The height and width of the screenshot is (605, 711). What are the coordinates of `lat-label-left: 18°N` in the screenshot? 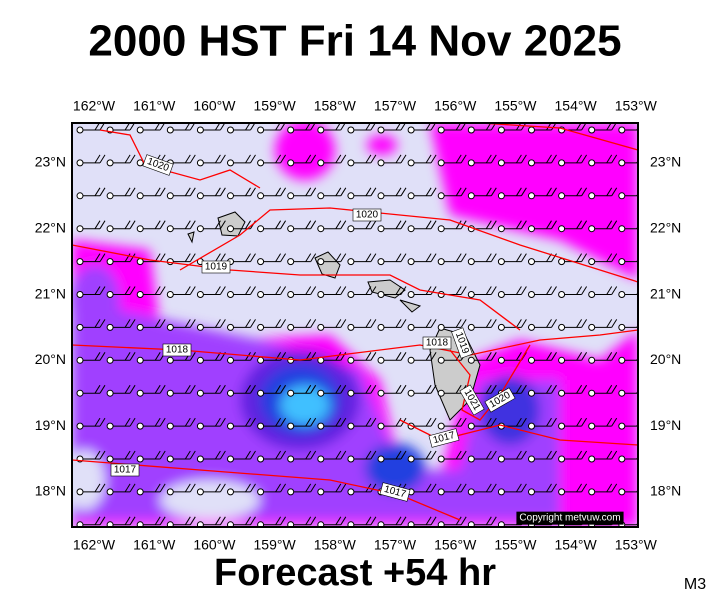 It's located at (50, 491).